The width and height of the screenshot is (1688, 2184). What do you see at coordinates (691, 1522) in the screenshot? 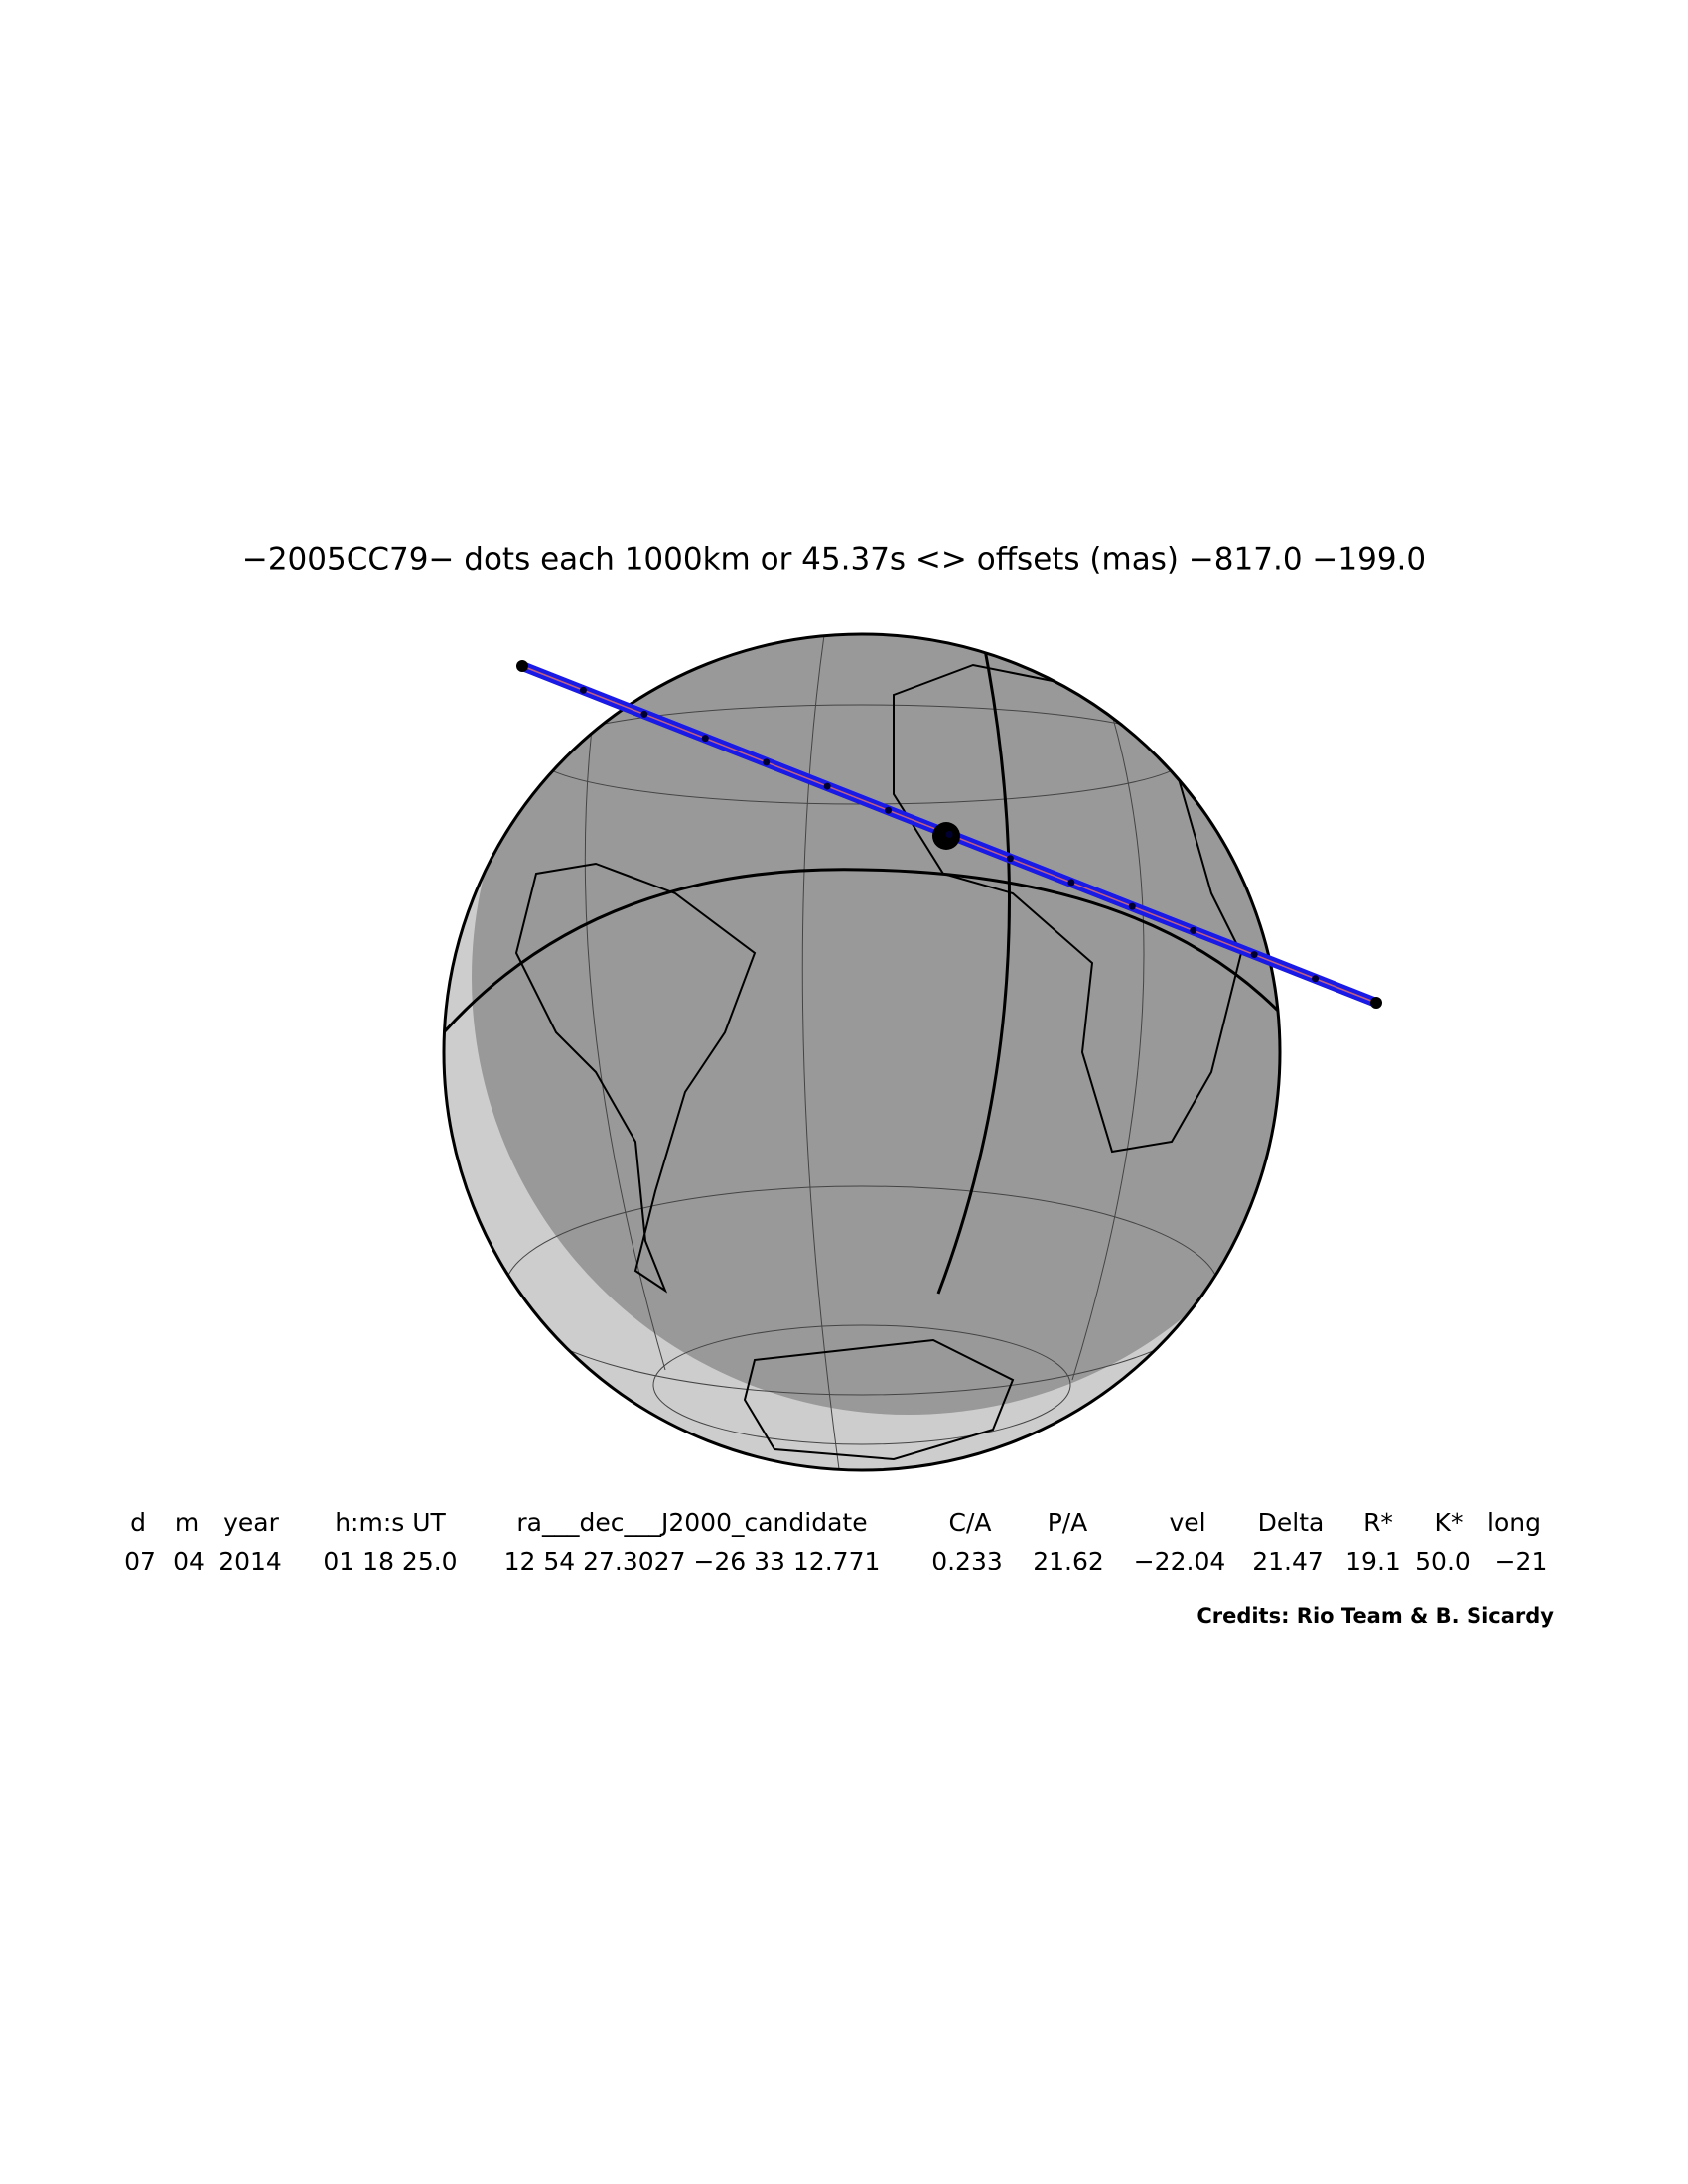
I see `column-header: ra___dec___J2000_candidate` at bounding box center [691, 1522].